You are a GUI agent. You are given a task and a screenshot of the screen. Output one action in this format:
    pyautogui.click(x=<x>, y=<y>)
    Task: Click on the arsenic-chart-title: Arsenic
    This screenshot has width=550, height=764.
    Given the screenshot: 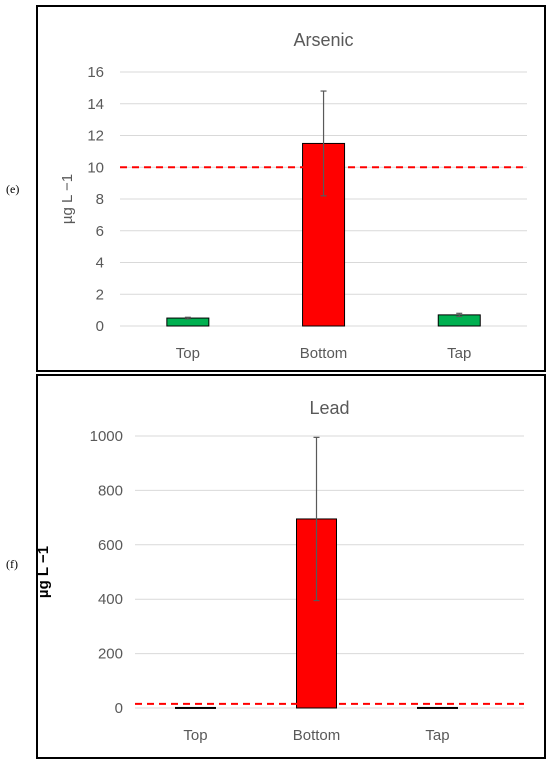 What is the action you would take?
    pyautogui.click(x=323, y=40)
    